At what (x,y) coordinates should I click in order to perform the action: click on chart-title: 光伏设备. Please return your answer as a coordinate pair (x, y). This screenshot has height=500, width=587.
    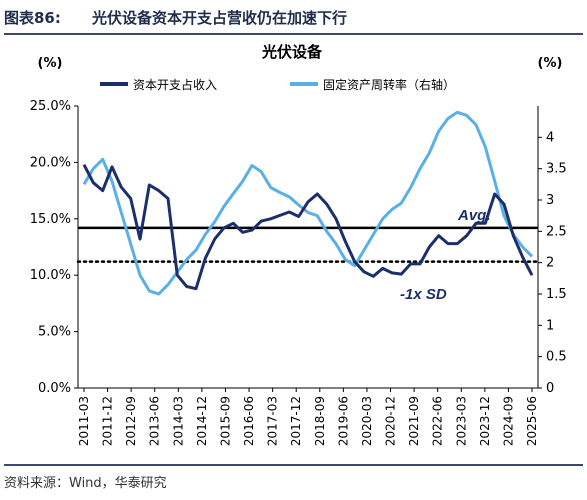
    Looking at the image, I should click on (292, 52).